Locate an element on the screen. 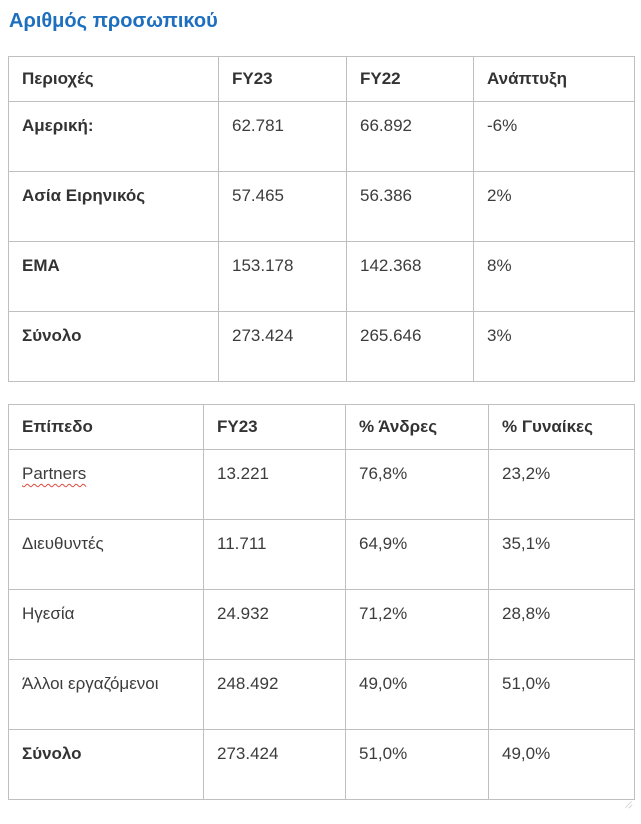  cell-value: 13.221 is located at coordinates (274, 484).